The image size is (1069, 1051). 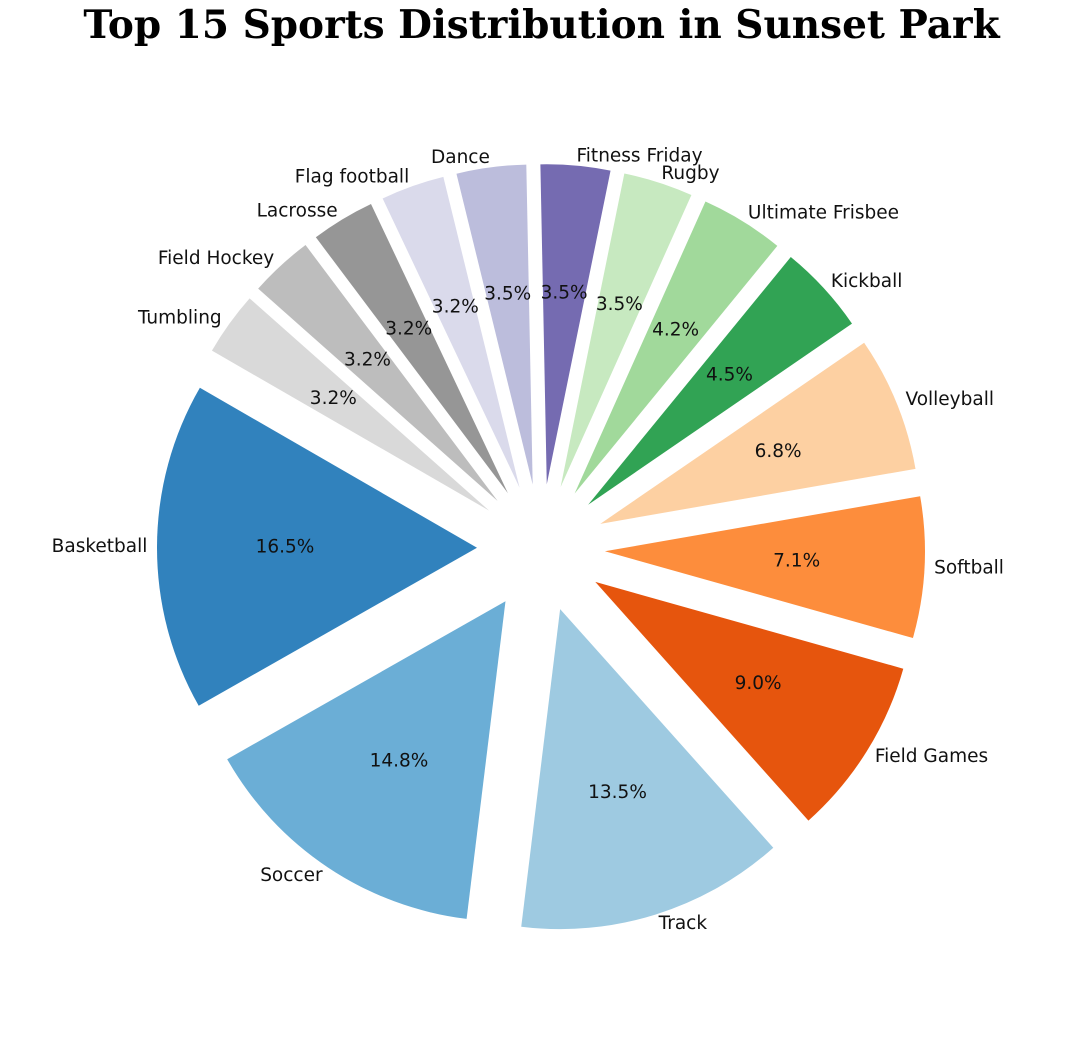 I want to click on pie-slice-basketball, so click(x=317, y=546).